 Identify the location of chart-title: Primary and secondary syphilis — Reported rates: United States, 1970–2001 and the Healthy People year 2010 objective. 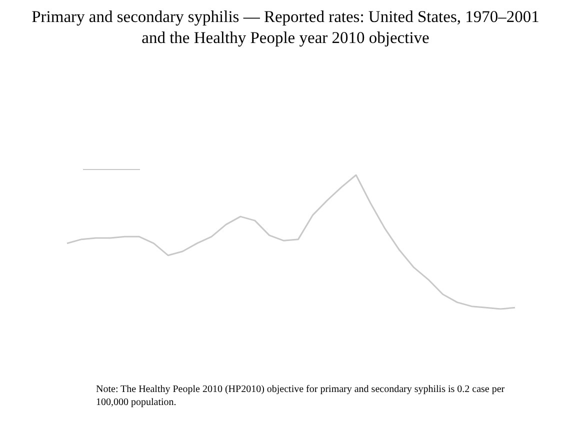
(285, 27).